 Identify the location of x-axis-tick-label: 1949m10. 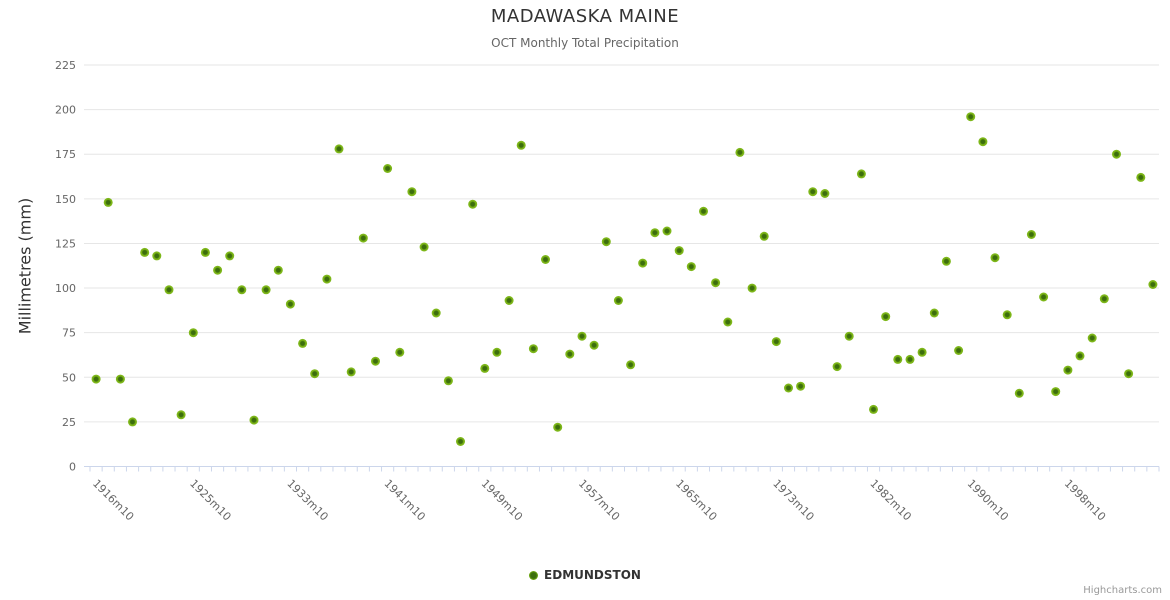
(502, 500).